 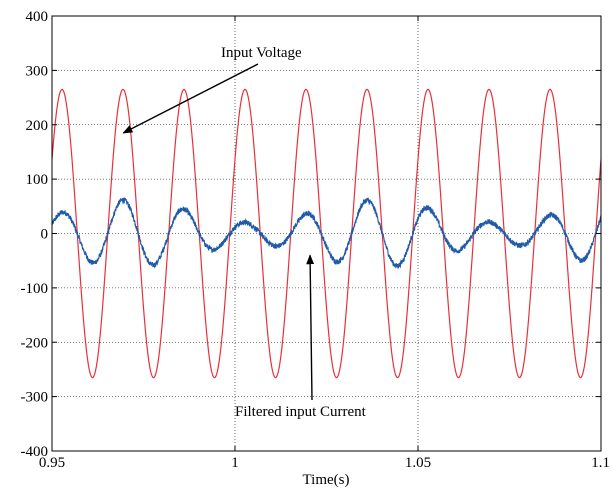 I want to click on y-tick-label: 400, so click(x=37, y=17).